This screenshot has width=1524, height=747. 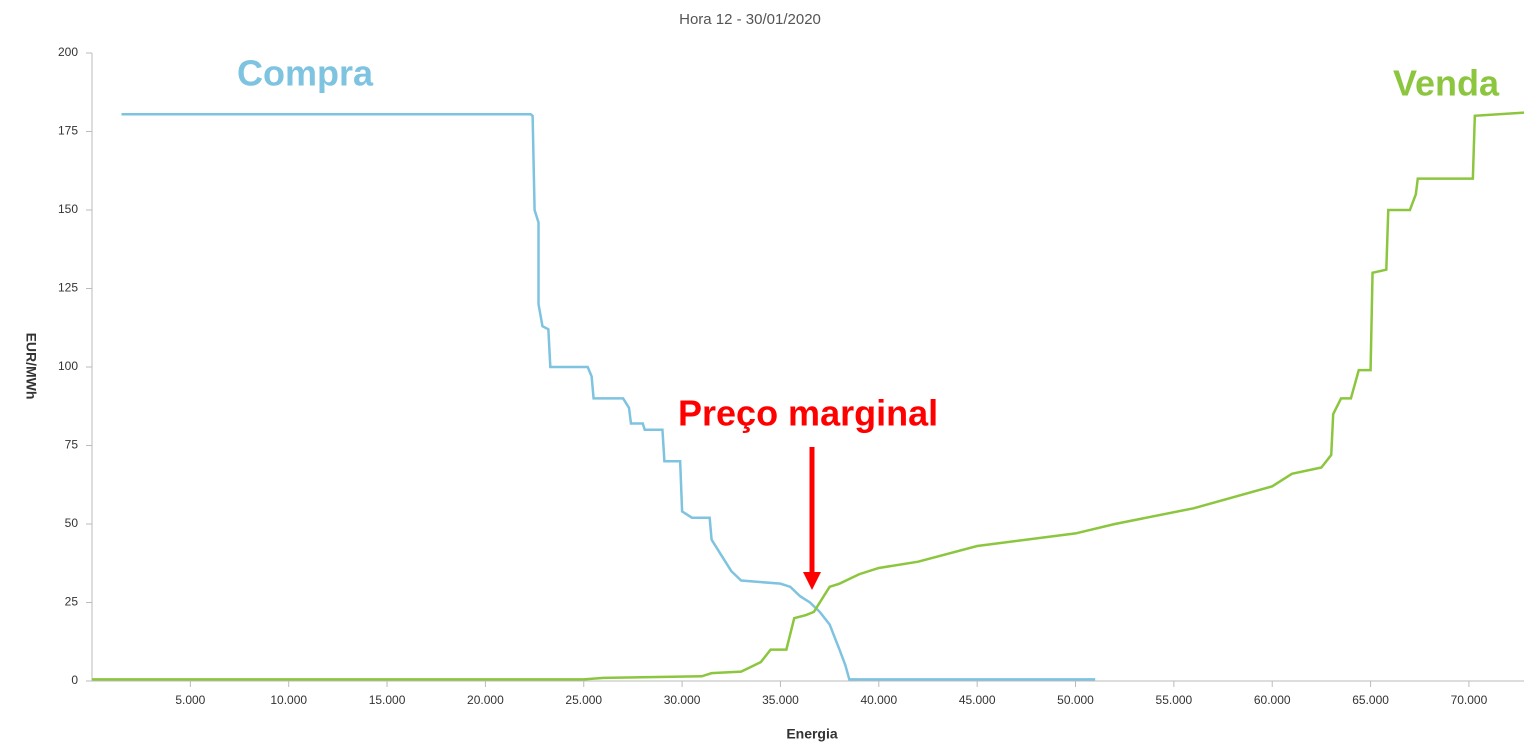 I want to click on x-tick-label: 60.000, so click(x=1272, y=700).